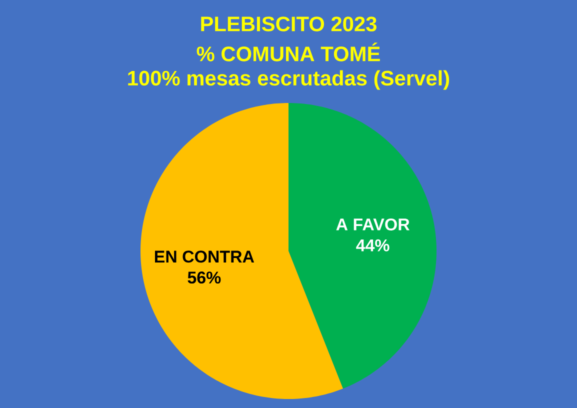  I want to click on text: 100% mesas escrutadas (Servel), so click(289, 80).